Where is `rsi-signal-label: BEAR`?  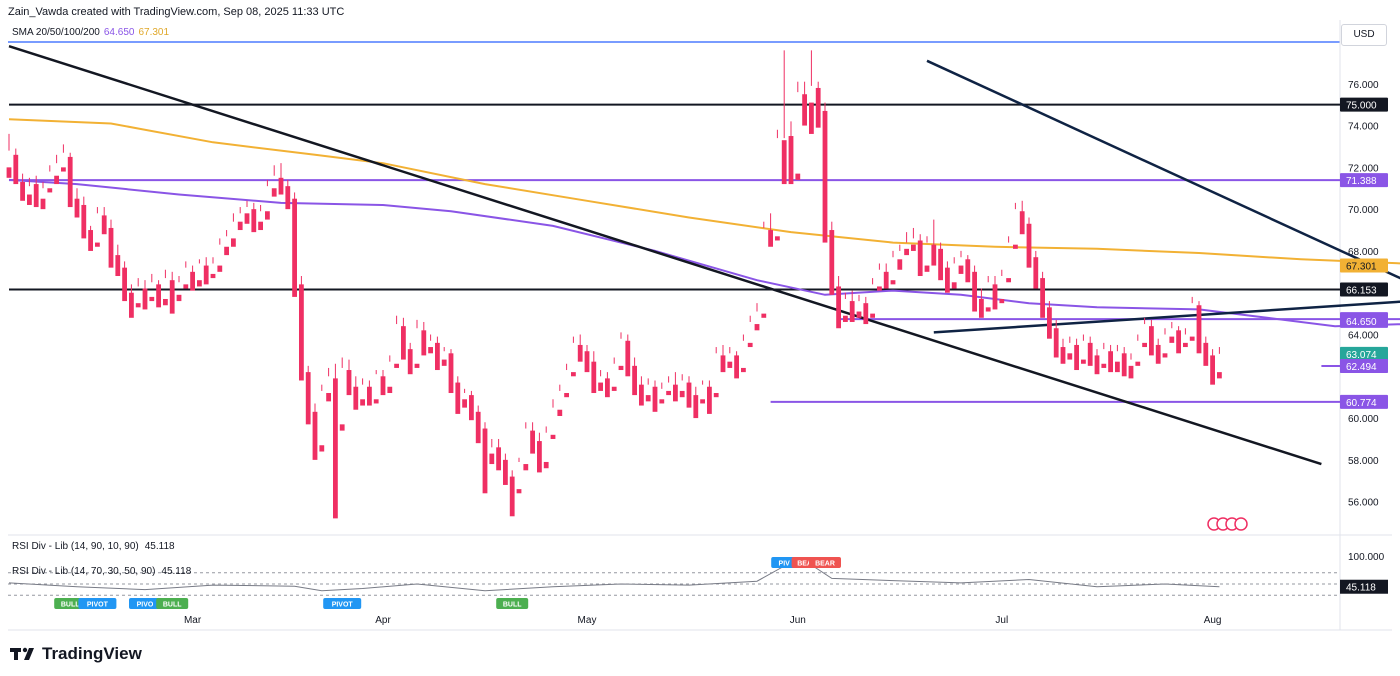
rsi-signal-label: BEAR is located at coordinates (825, 564).